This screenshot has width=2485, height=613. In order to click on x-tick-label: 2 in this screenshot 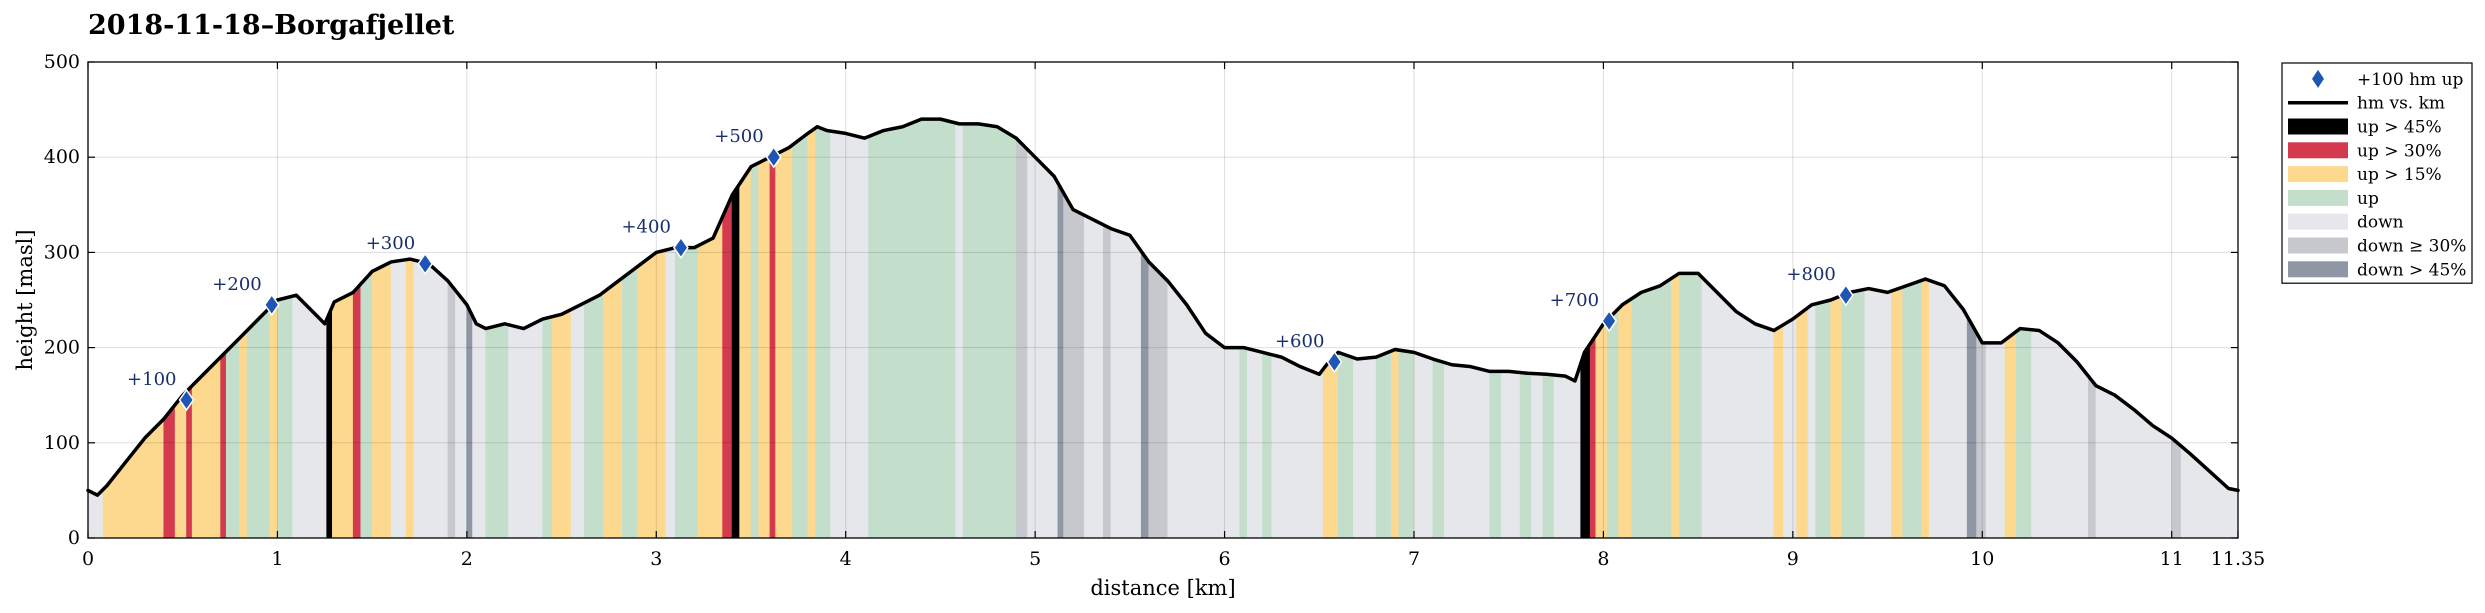, I will do `click(467, 559)`.